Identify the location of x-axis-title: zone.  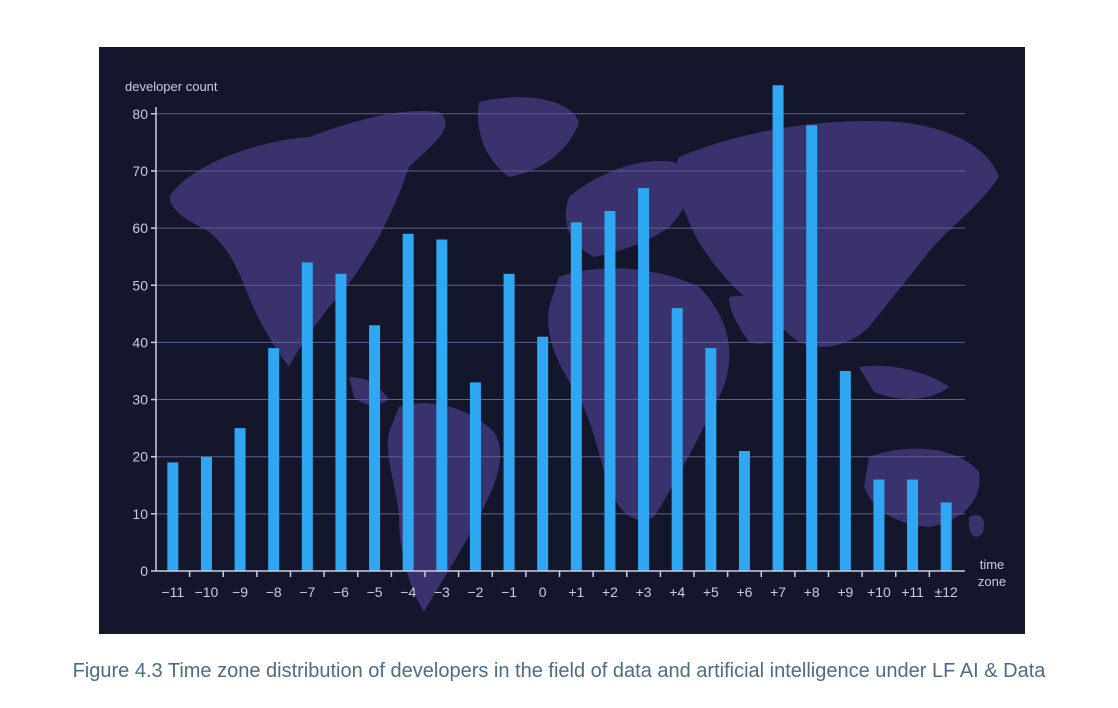
(992, 581).